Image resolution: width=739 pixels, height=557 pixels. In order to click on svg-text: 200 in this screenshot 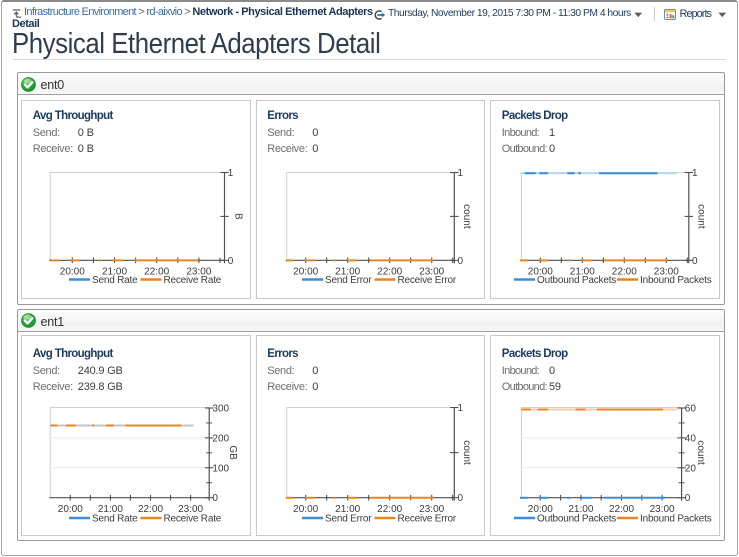, I will do `click(220, 438)`.